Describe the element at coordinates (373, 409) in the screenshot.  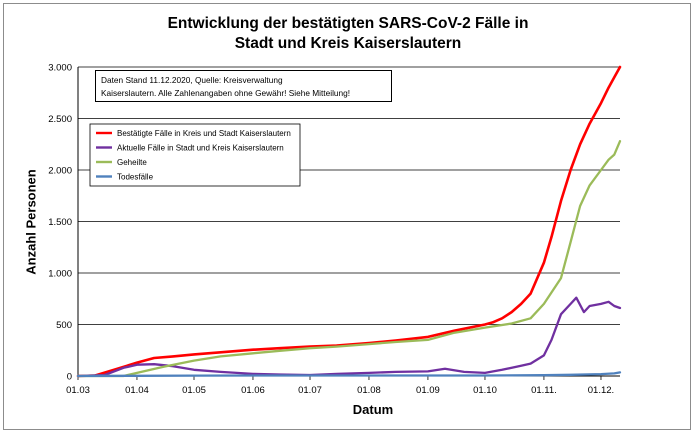
I see `x-axis-label: Datum` at that location.